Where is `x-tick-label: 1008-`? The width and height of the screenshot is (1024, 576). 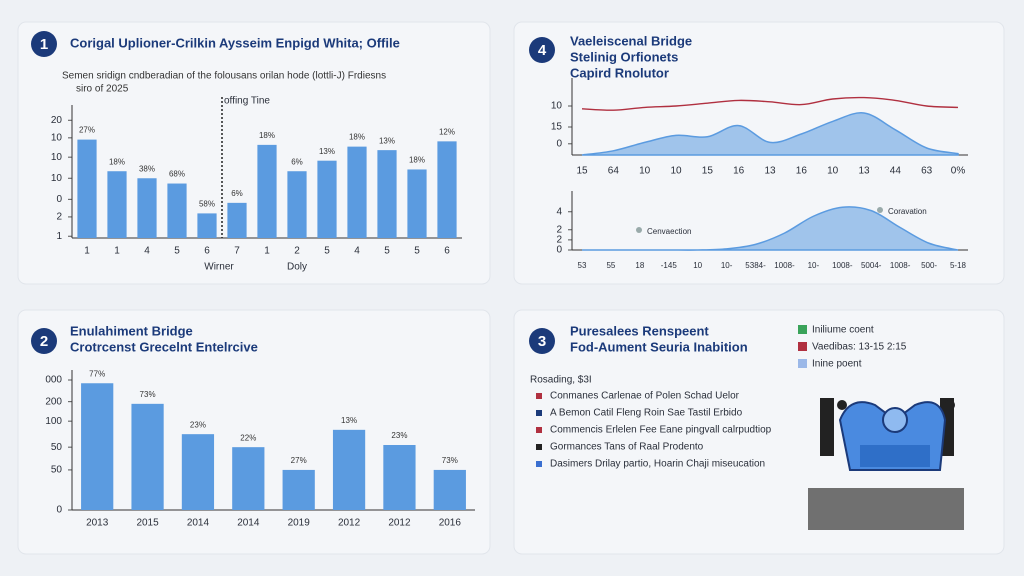 x-tick-label: 1008- is located at coordinates (842, 265).